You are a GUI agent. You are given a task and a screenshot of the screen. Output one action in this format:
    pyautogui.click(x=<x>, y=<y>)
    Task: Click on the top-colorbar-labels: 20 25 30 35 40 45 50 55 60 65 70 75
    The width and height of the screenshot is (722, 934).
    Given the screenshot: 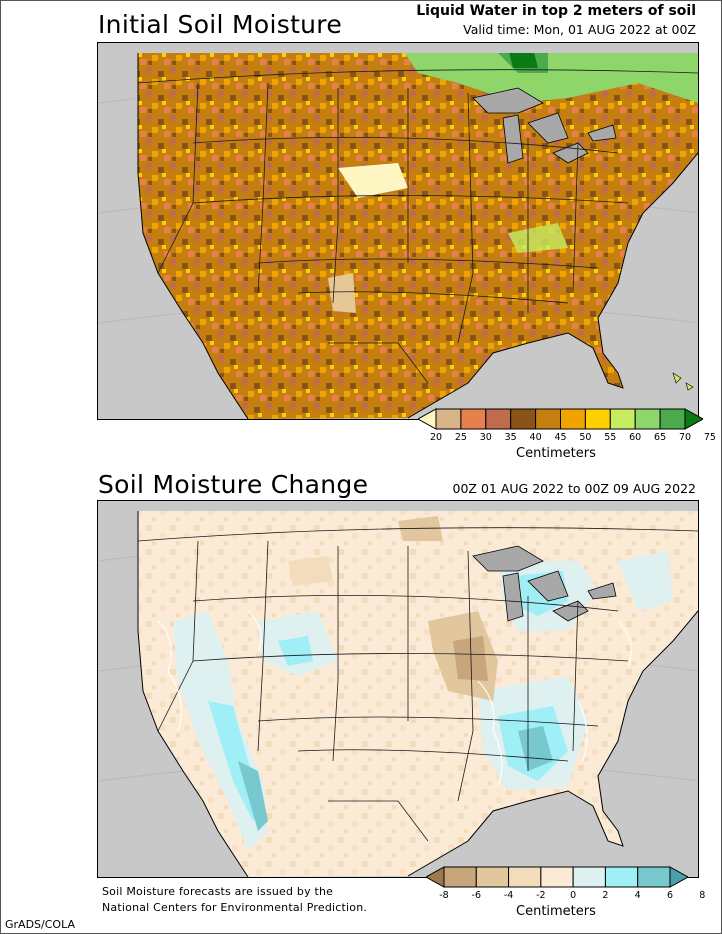 What is the action you would take?
    pyautogui.click(x=567, y=439)
    